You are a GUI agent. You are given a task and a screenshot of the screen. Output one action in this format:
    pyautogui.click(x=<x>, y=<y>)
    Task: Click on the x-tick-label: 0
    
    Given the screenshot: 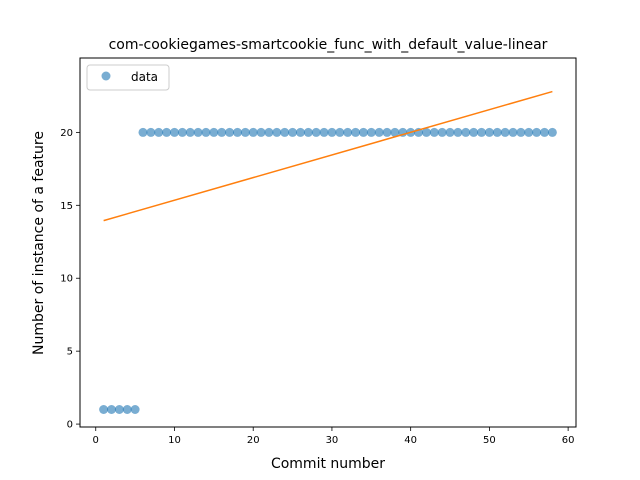 What is the action you would take?
    pyautogui.click(x=96, y=440)
    